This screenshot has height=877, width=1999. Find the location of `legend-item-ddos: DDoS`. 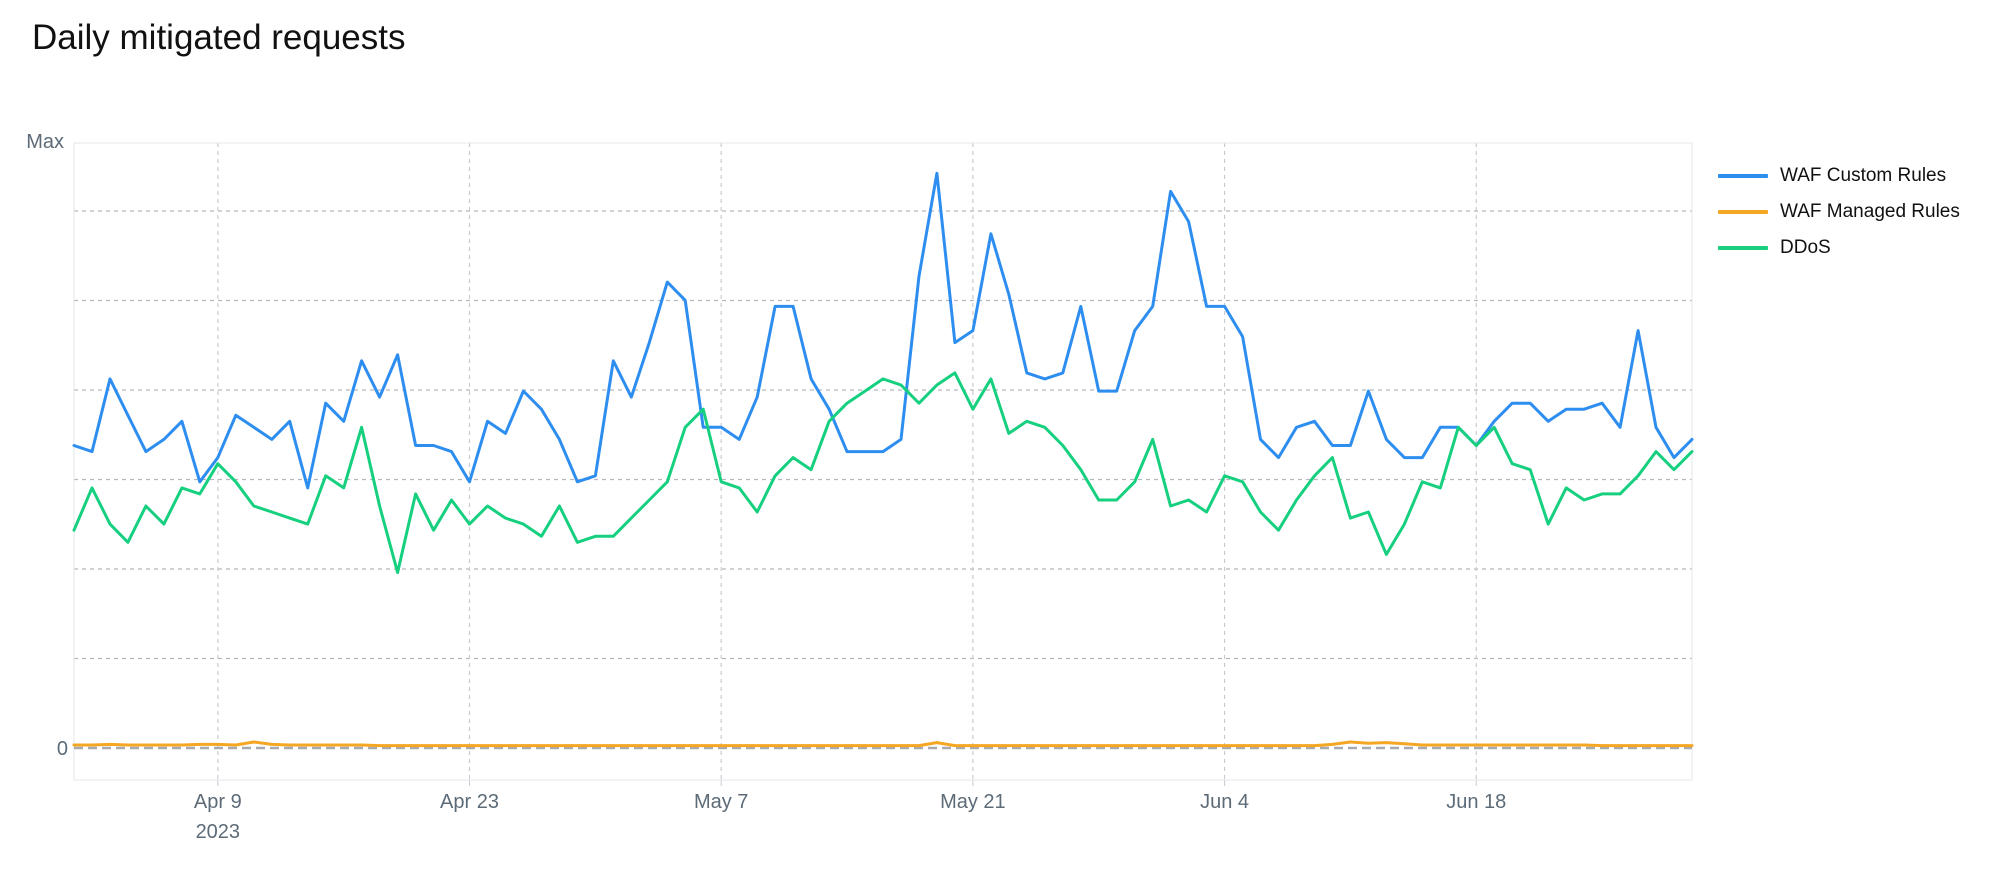

legend-item-ddos: DDoS is located at coordinates (1839, 248).